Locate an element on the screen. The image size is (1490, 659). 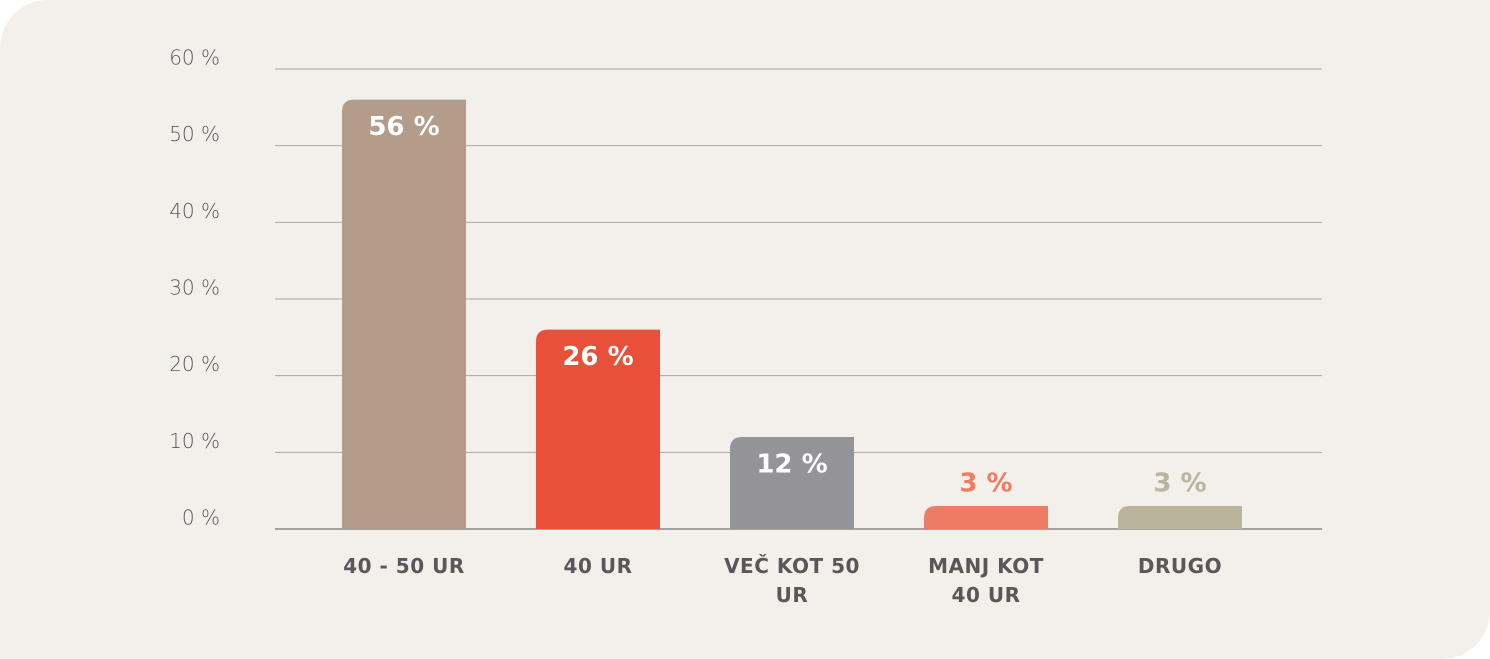
y-tick-label: 40 % is located at coordinates (194, 211).